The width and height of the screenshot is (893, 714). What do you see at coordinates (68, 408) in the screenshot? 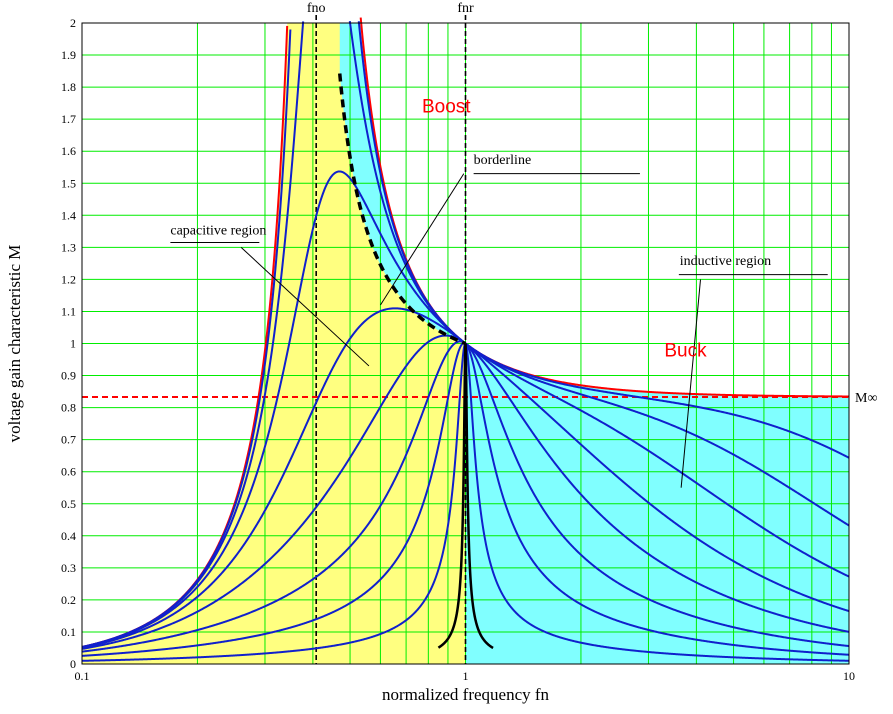
I see `y-tick-label: 0.8` at bounding box center [68, 408].